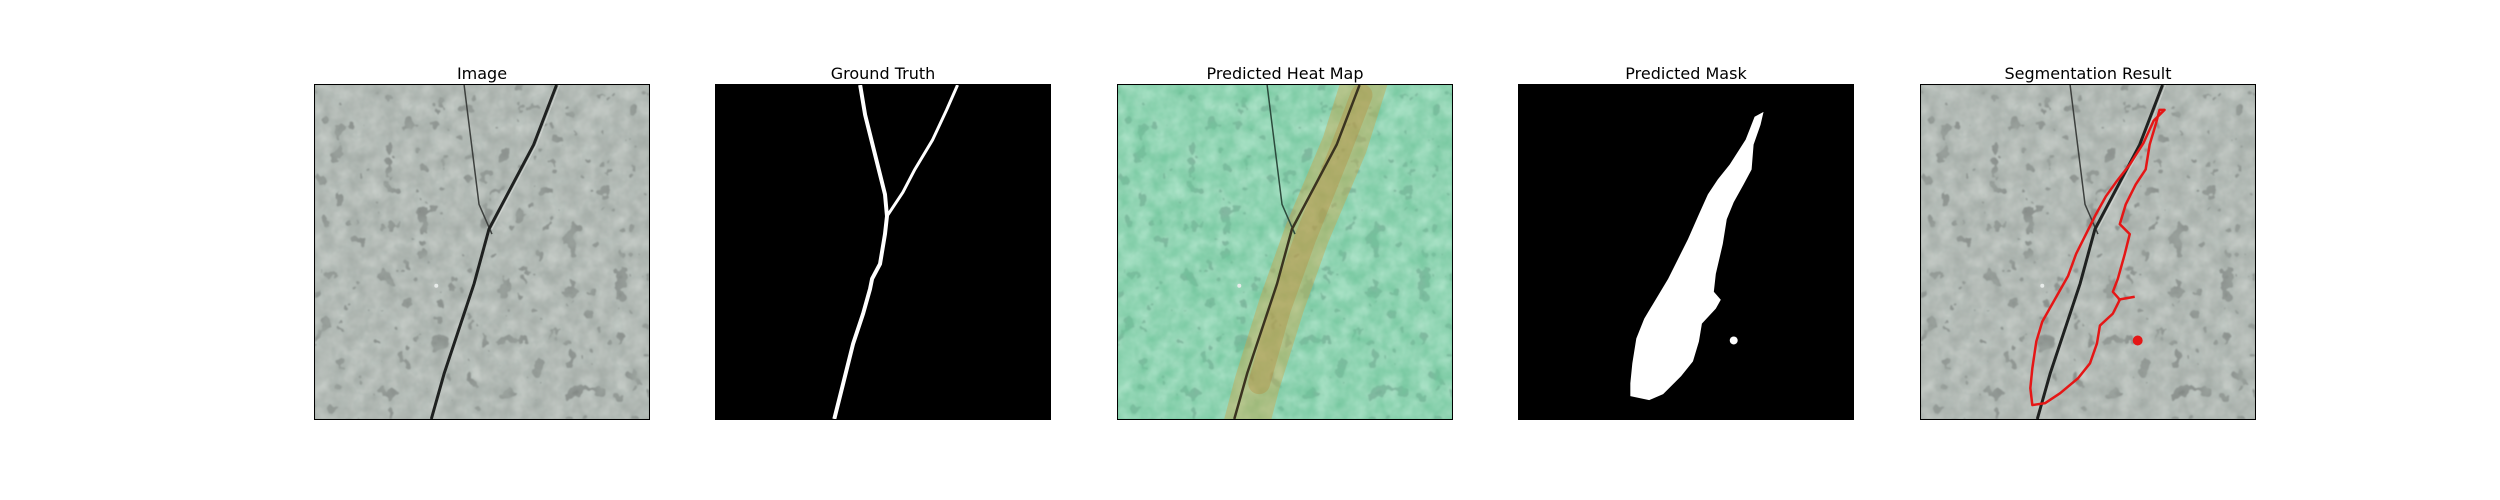 This screenshot has width=2500, height=500. Describe the element at coordinates (1285, 73) in the screenshot. I see `panel-title: Predicted Heat Map` at that location.